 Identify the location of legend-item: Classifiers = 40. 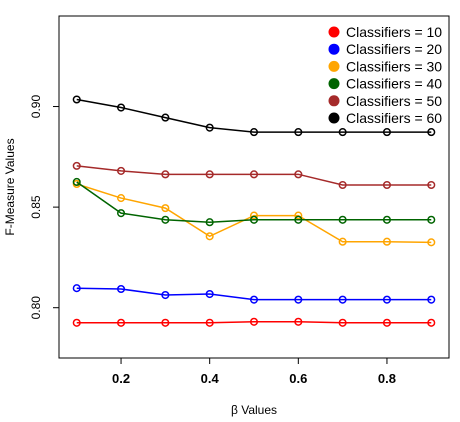
(385, 84).